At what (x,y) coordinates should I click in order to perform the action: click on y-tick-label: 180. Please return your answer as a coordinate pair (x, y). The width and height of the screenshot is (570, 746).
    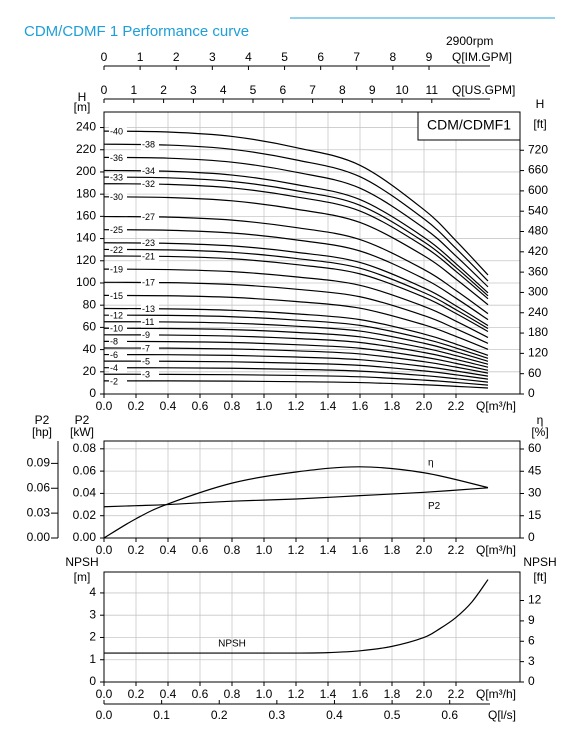
    Looking at the image, I should click on (86, 193).